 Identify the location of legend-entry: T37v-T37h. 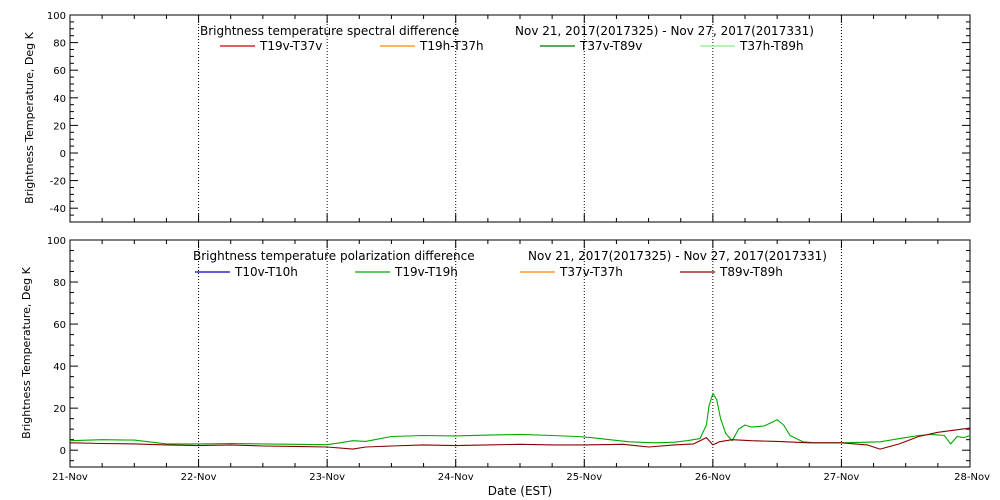
(571, 272).